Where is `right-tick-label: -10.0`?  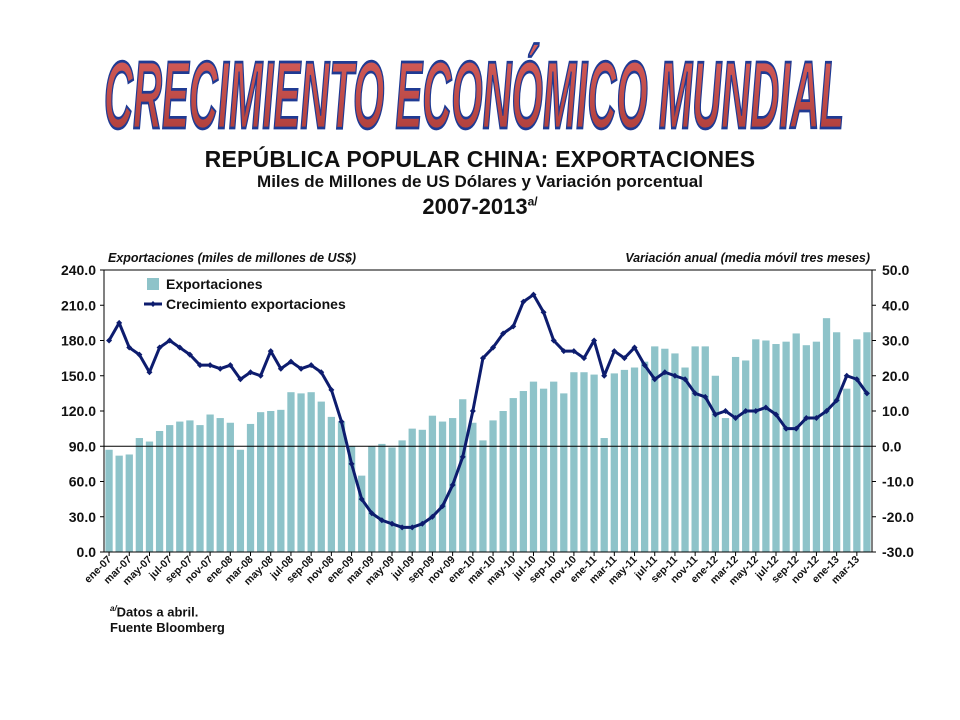
right-tick-label: -10.0 is located at coordinates (898, 482).